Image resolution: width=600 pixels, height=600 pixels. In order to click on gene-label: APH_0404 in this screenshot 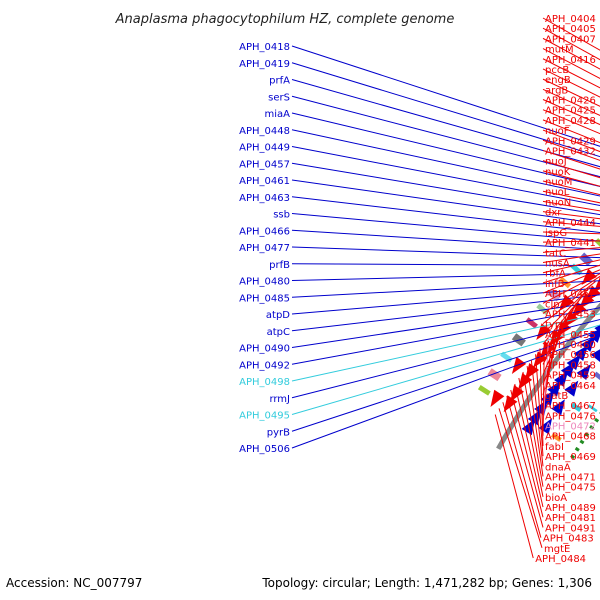, I will do `click(570, 19)`.